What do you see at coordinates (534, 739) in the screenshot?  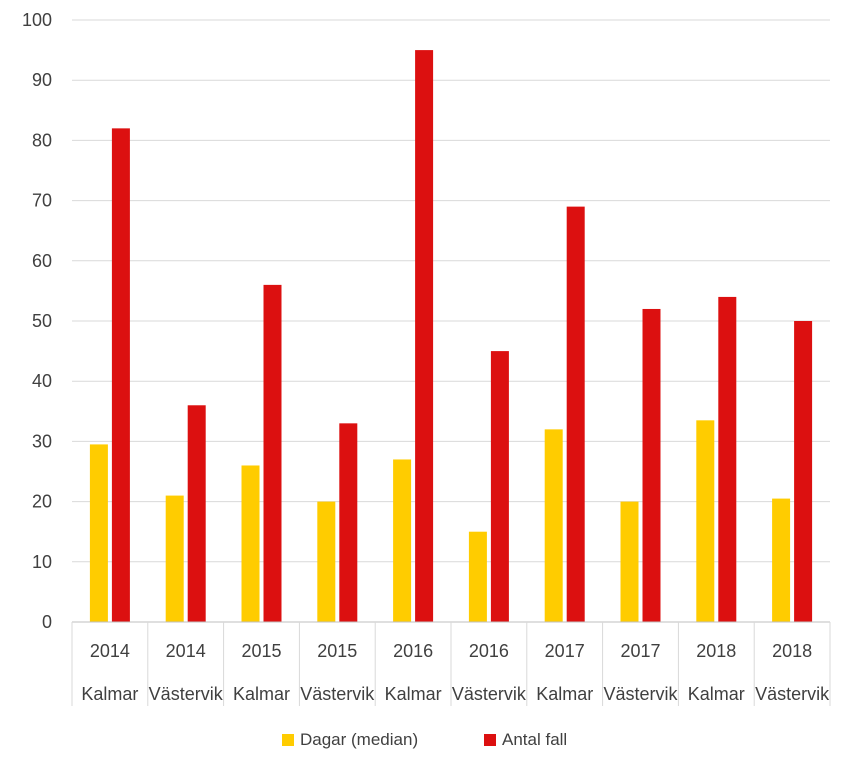 I see `legend-label: Antal fall` at bounding box center [534, 739].